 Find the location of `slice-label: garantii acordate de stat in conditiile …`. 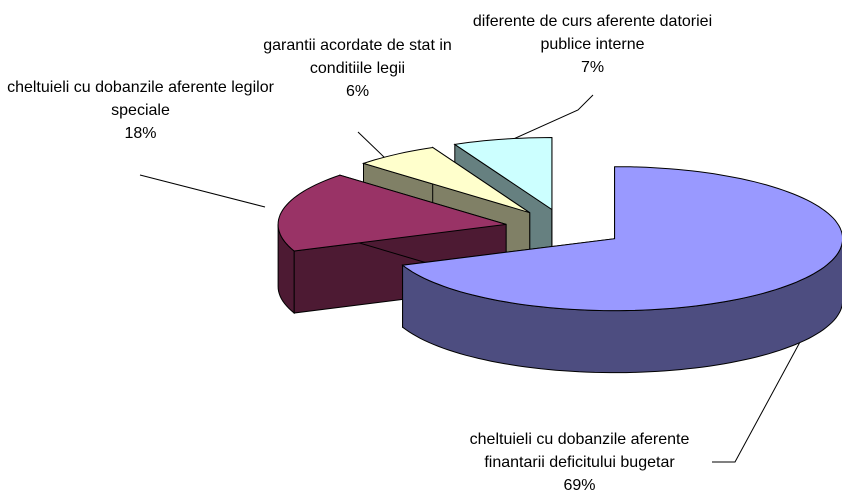

slice-label: garantii acordate de stat in conditiile … is located at coordinates (357, 68).